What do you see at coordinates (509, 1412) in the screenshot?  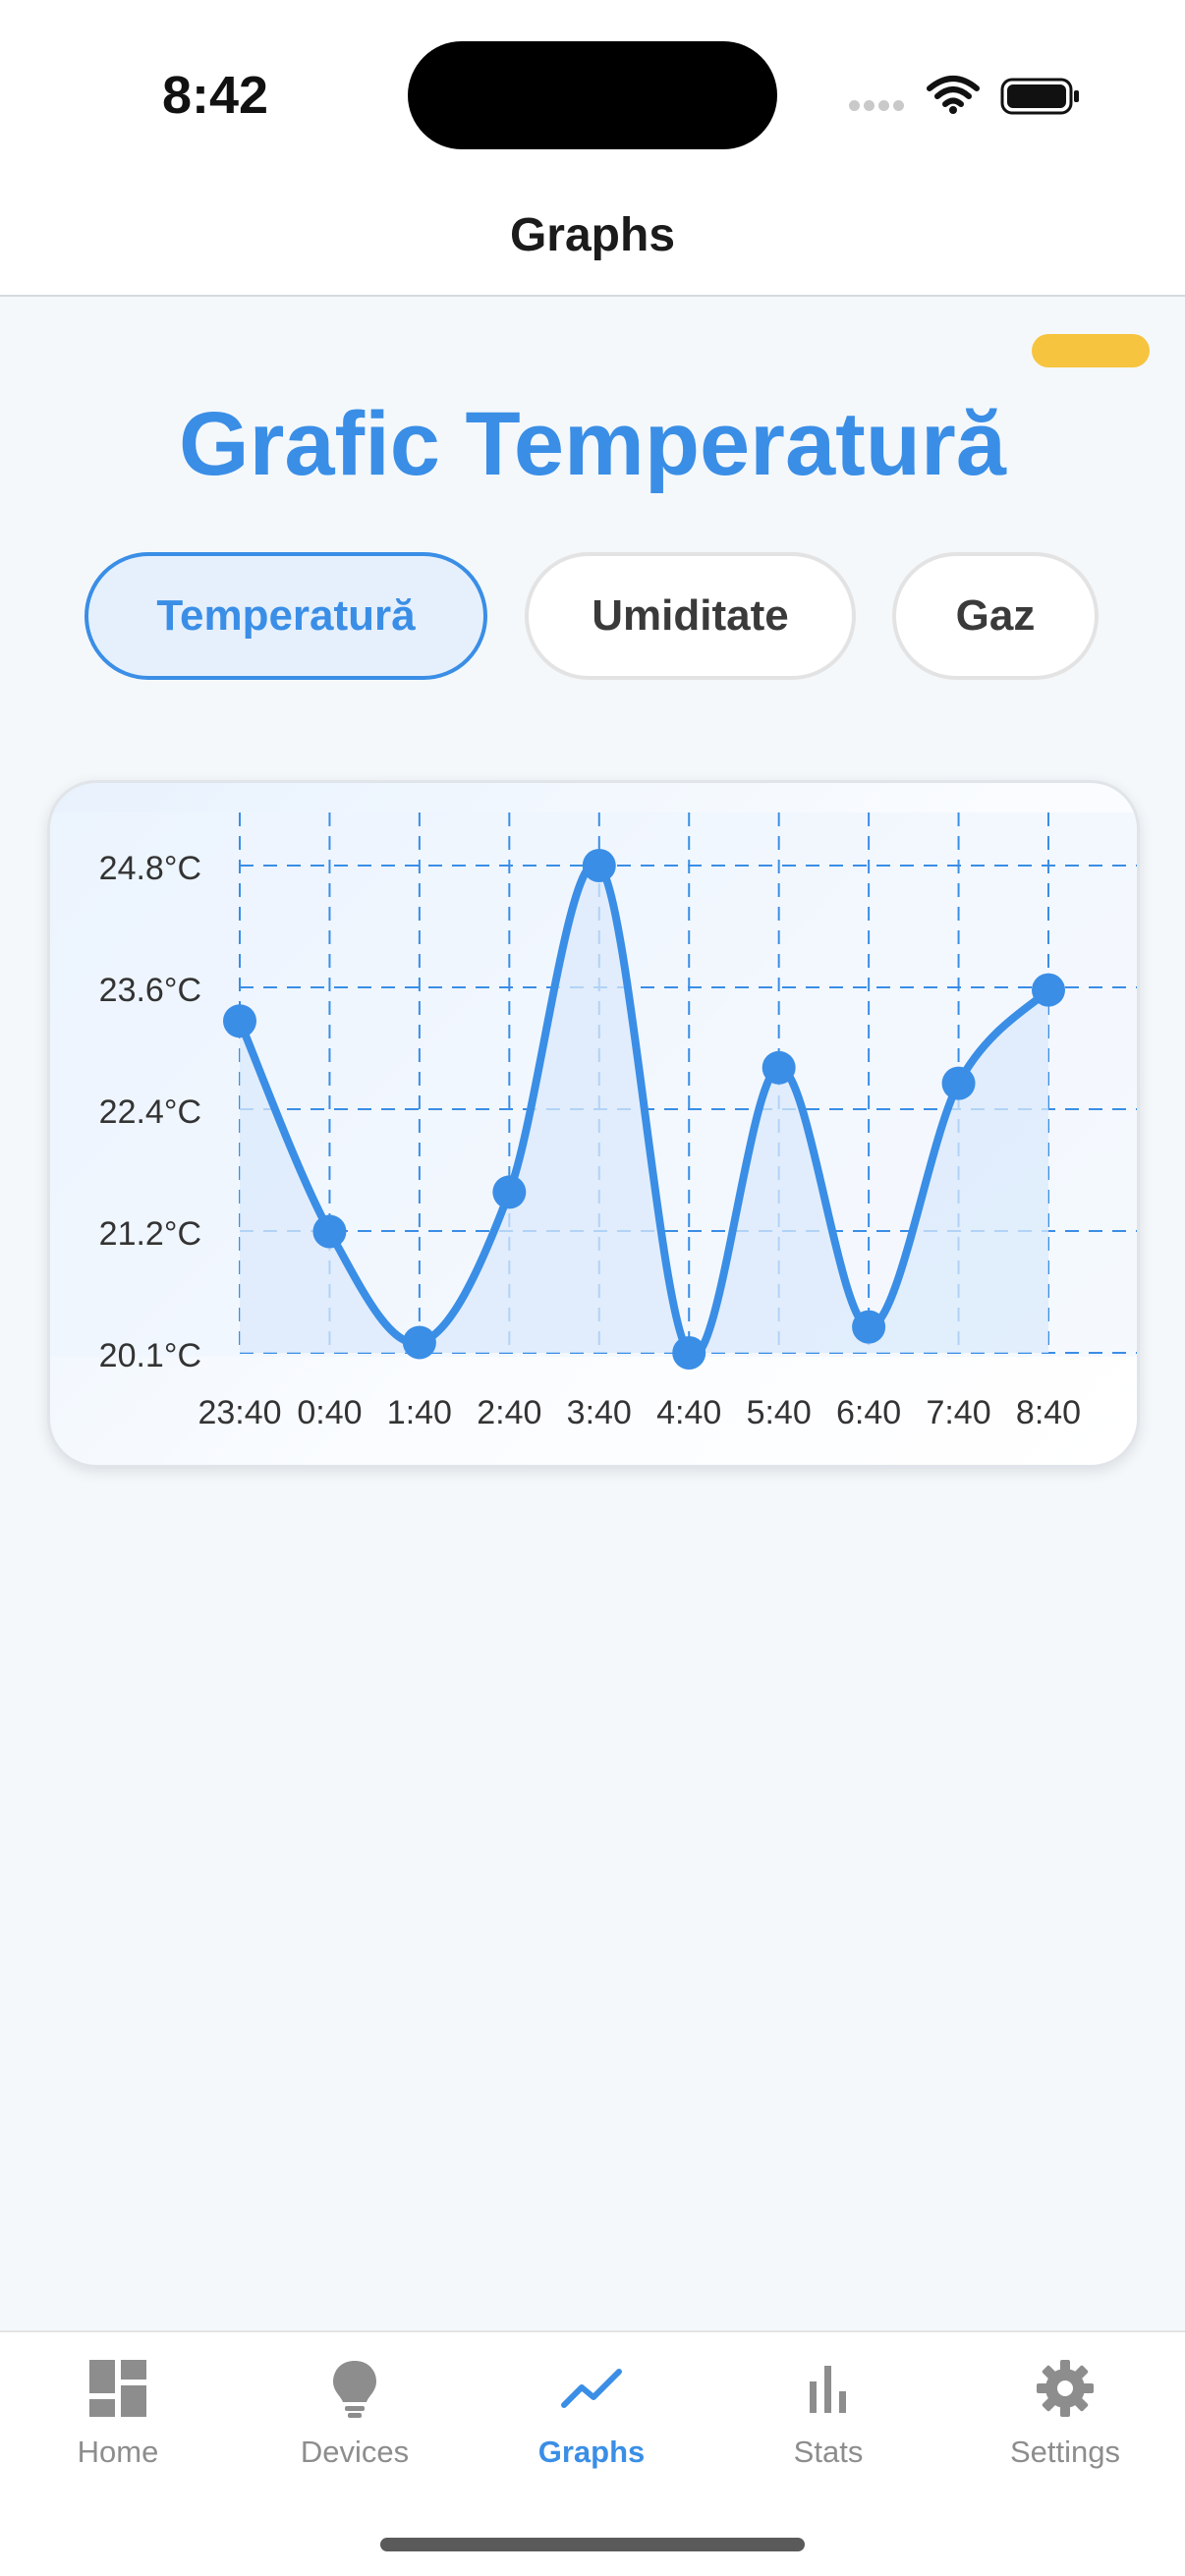 I see `x-tick-label: 2:40` at bounding box center [509, 1412].